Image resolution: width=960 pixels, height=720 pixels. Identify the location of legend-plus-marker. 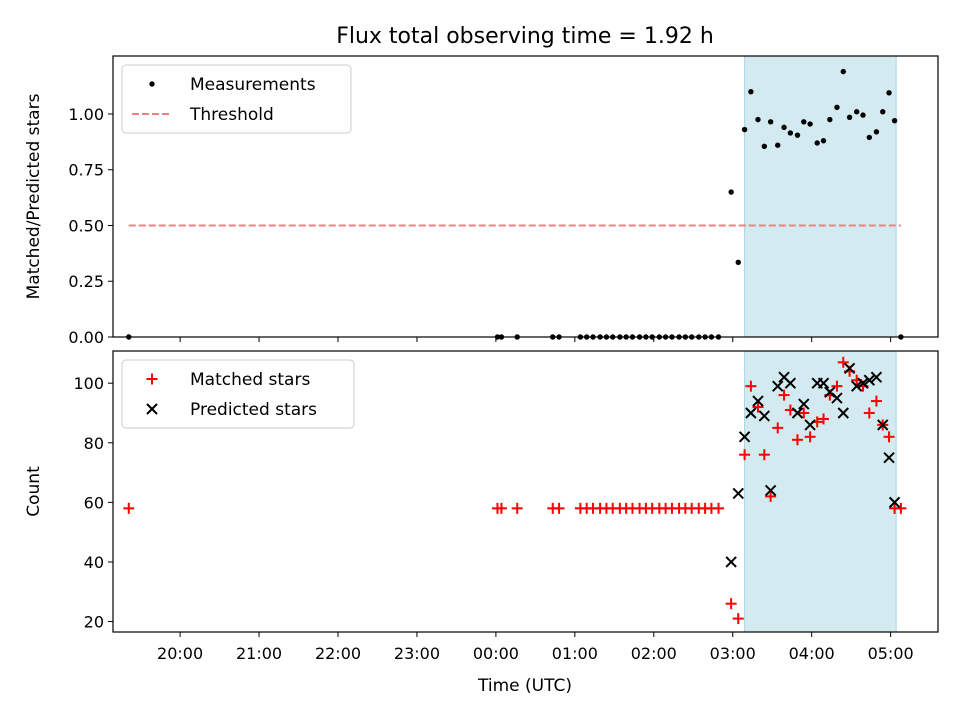
(152, 379).